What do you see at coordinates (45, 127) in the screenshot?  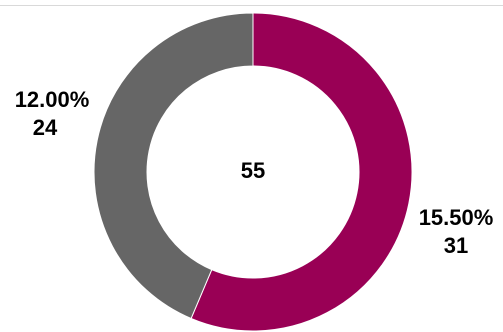 I see `slice-label-count-1: 24` at bounding box center [45, 127].